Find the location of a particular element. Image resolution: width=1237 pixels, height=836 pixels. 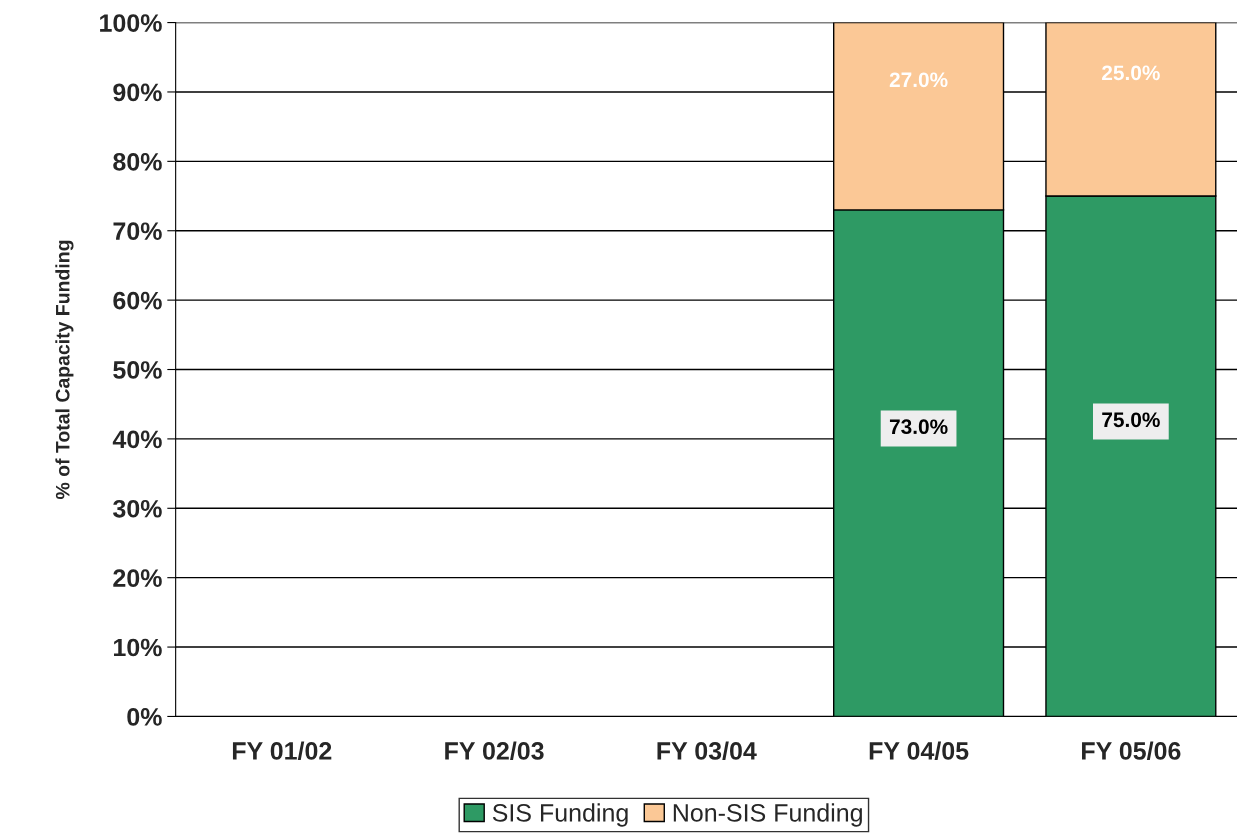

y-axis-title: % of Total Capacity Funding is located at coordinates (64, 370).